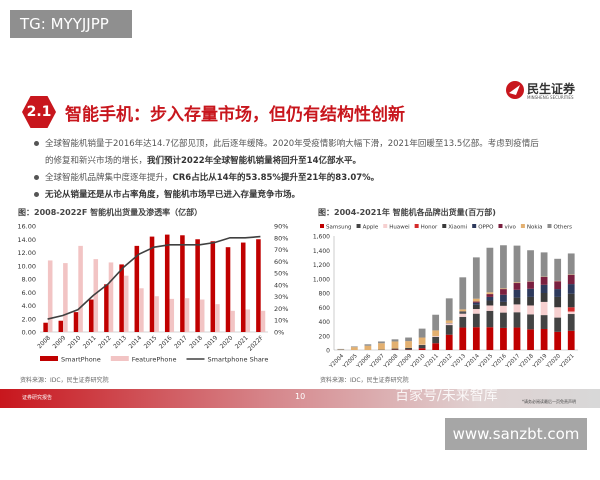  Describe the element at coordinates (276, 178) in the screenshot. I see `bullet-bold-text: CR6占比从14年的53.85%提升至21年的83.07%。` at that location.